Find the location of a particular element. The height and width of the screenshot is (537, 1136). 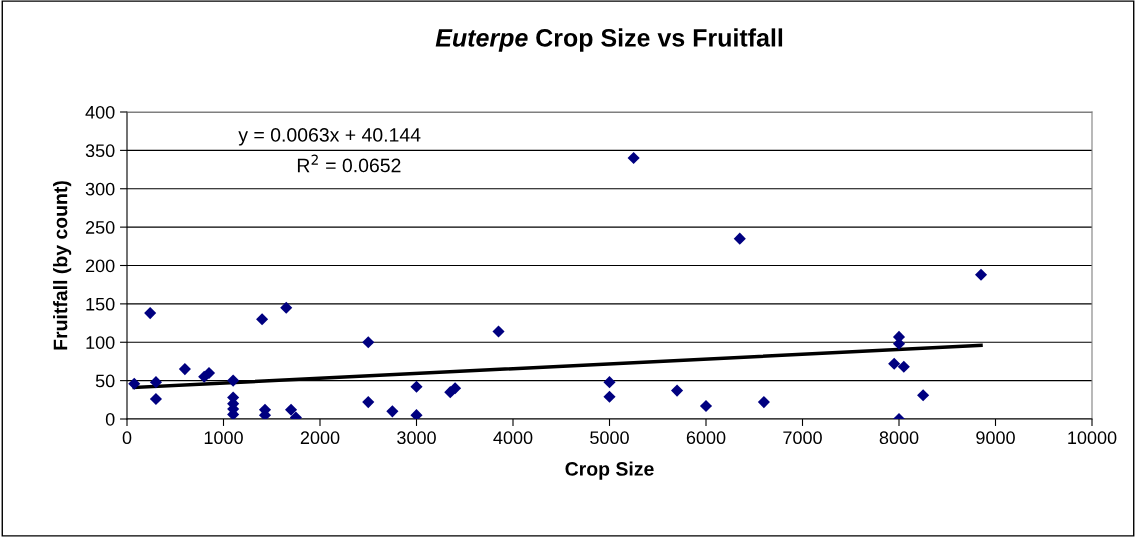

x-tick-label: 1000 is located at coordinates (223, 438).